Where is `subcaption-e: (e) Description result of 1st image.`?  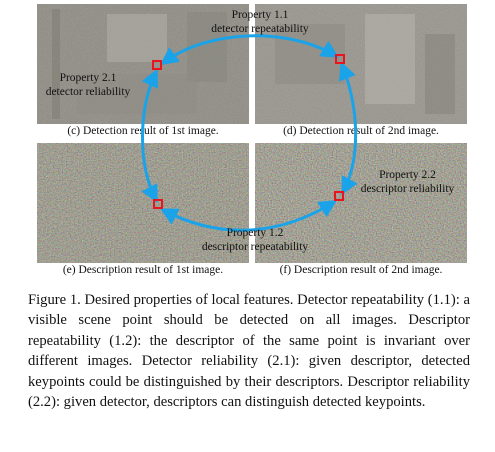 subcaption-e: (e) Description result of 1st image. is located at coordinates (143, 270).